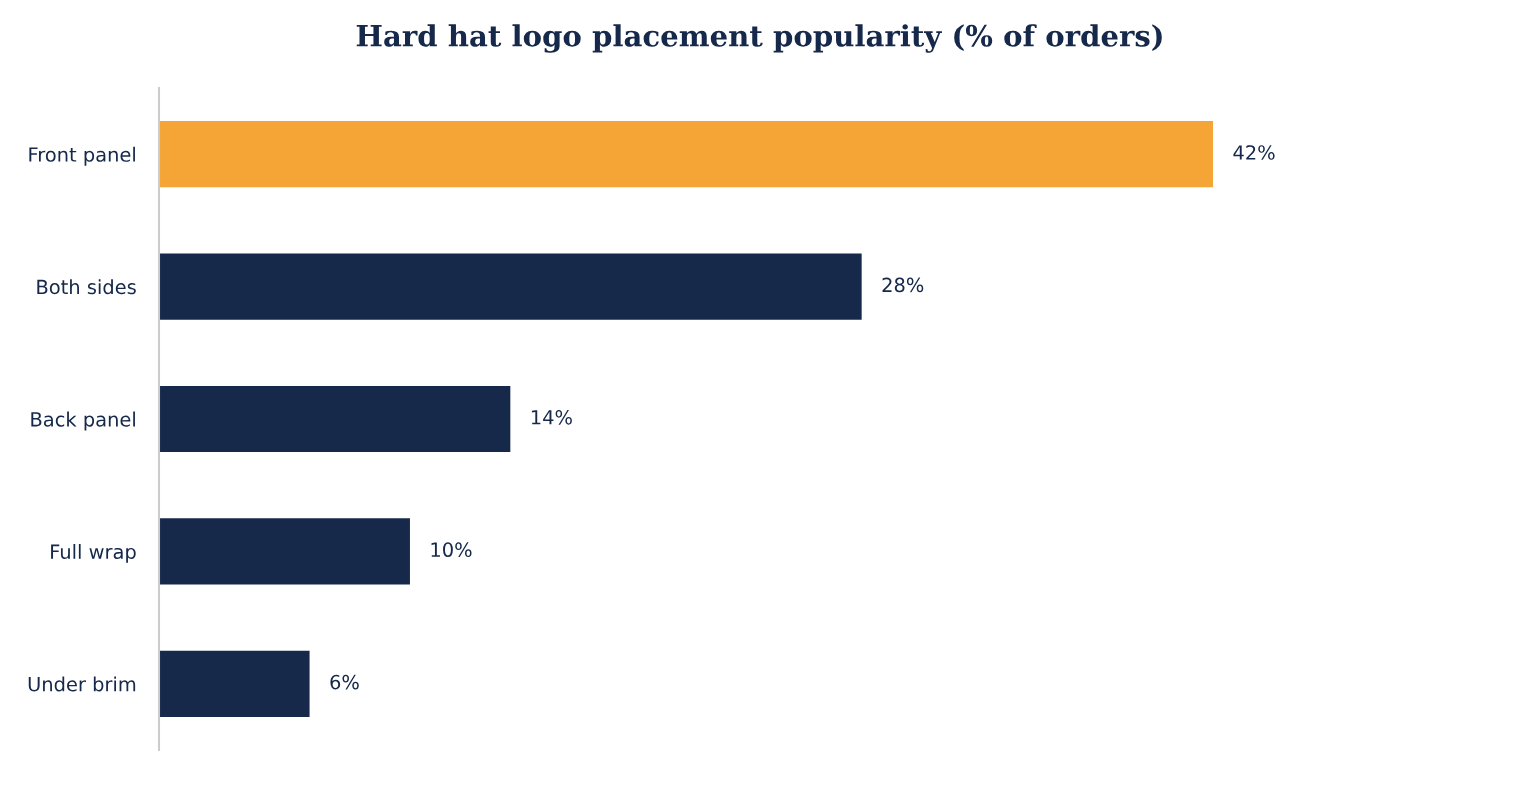  Describe the element at coordinates (82, 684) in the screenshot. I see `y-tick-label: Under brim` at that location.